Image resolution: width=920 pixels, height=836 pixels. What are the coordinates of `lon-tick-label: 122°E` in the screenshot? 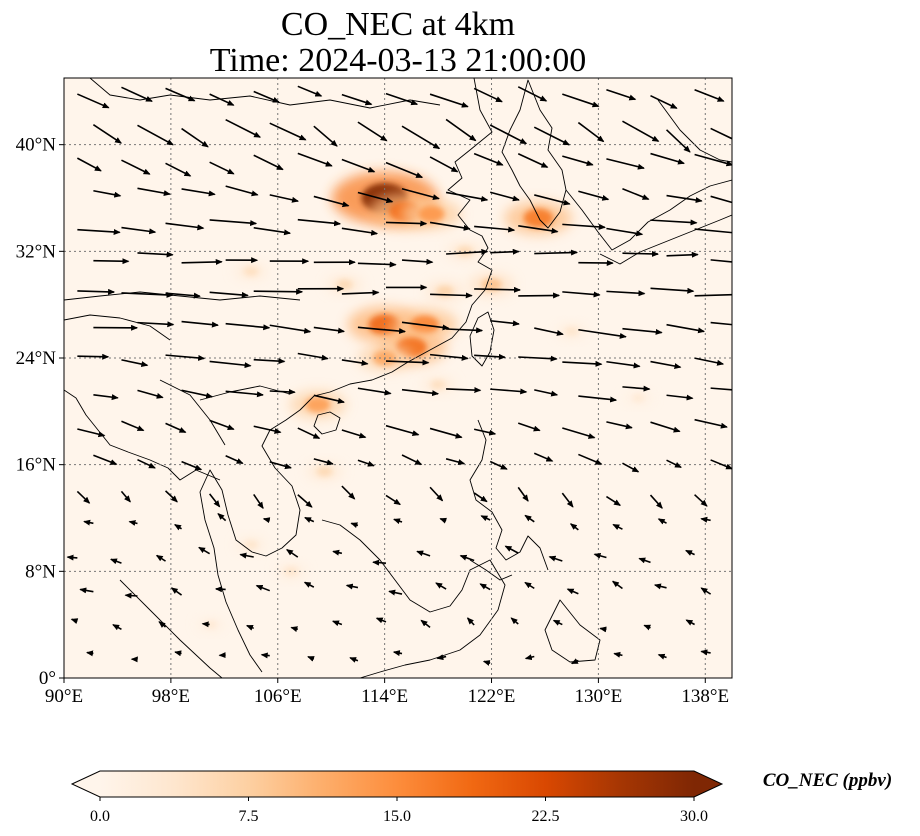 It's located at (492, 696).